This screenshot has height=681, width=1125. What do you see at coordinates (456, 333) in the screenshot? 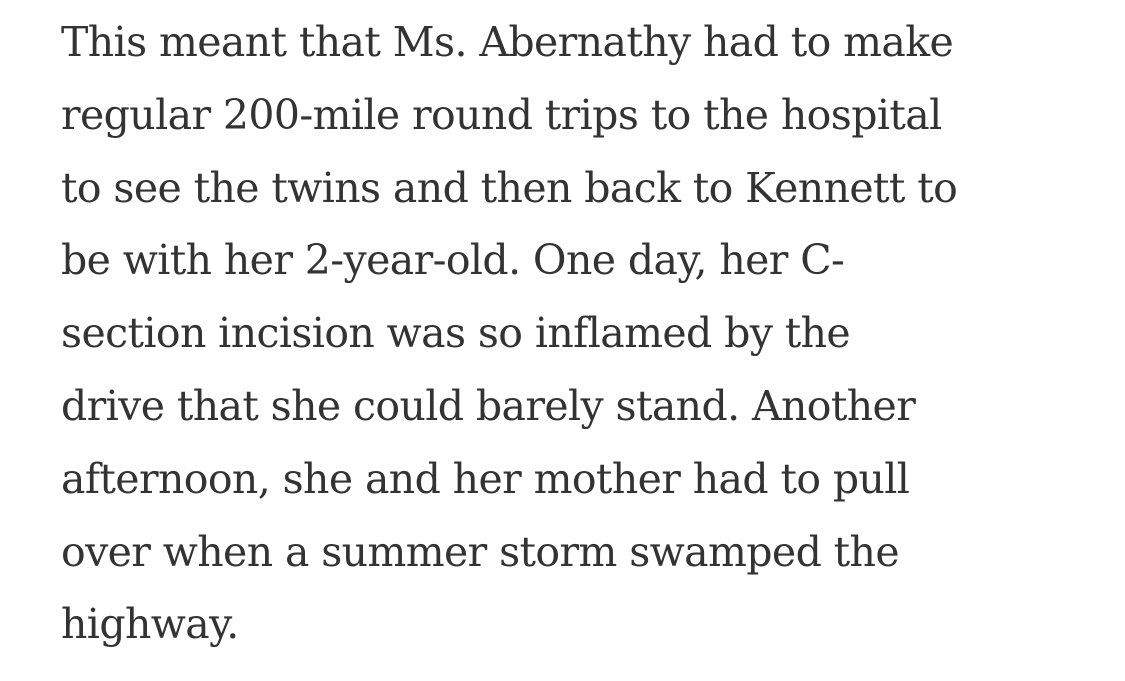
I see `paragraph-line-5: section incision was so inflamed by the` at bounding box center [456, 333].